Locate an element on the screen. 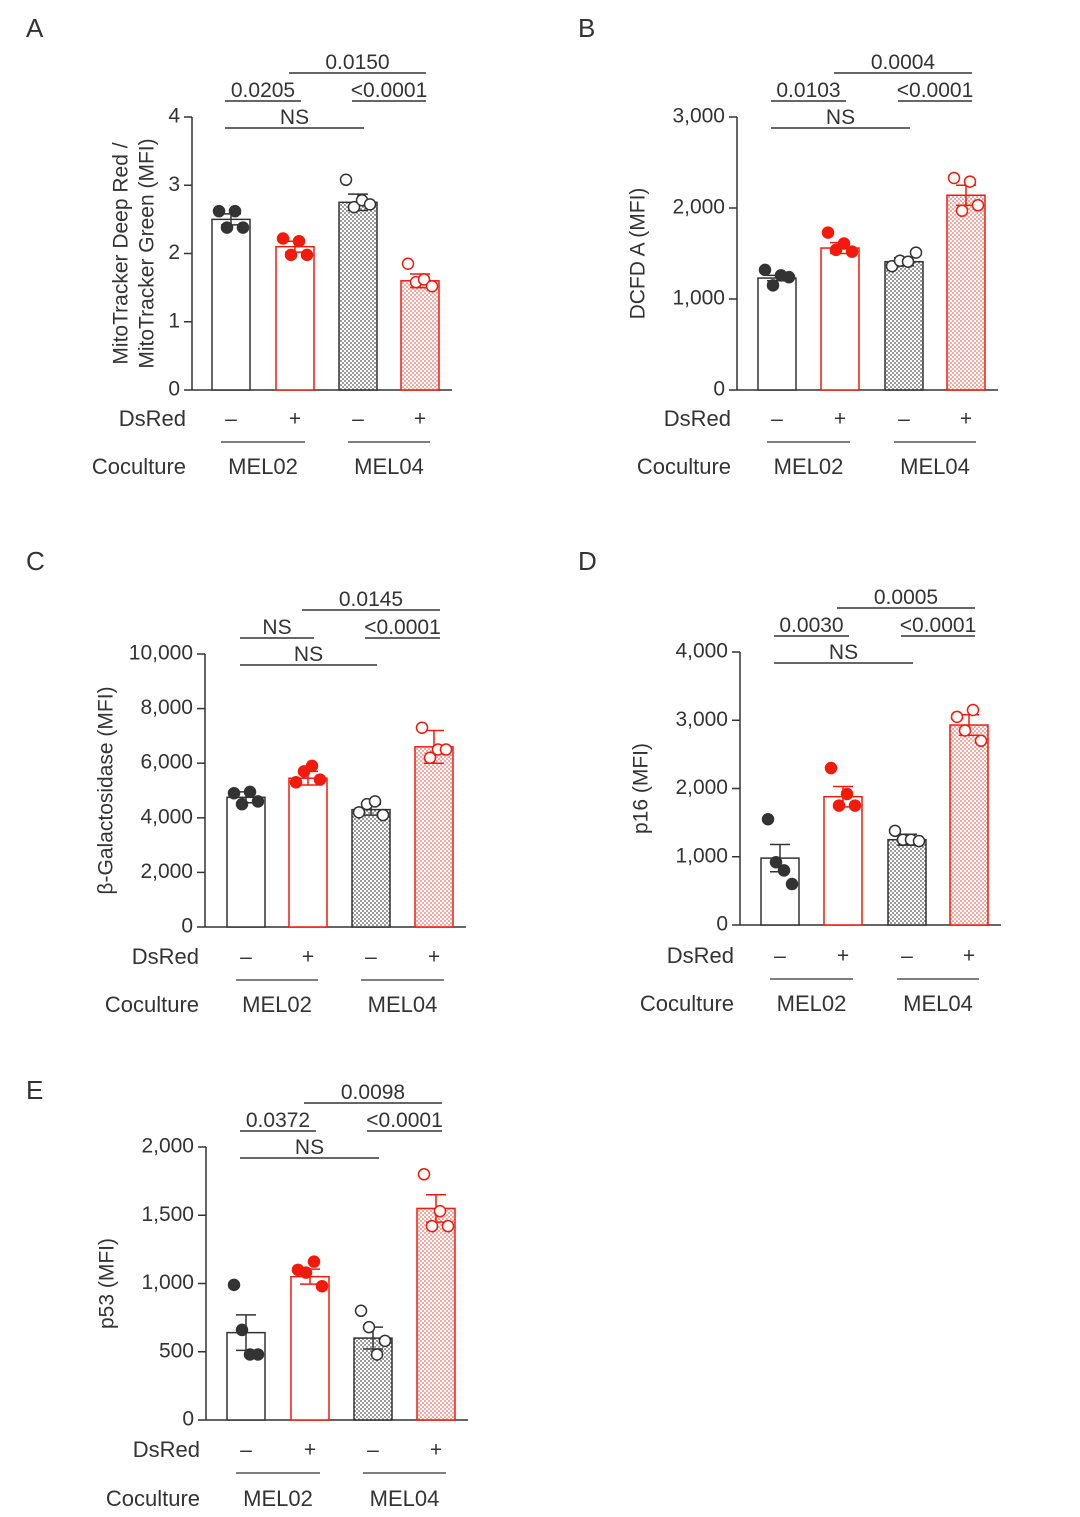 The image size is (1080, 1517). y-axis-label: MitoTracker Deep Red / is located at coordinates (121, 253).